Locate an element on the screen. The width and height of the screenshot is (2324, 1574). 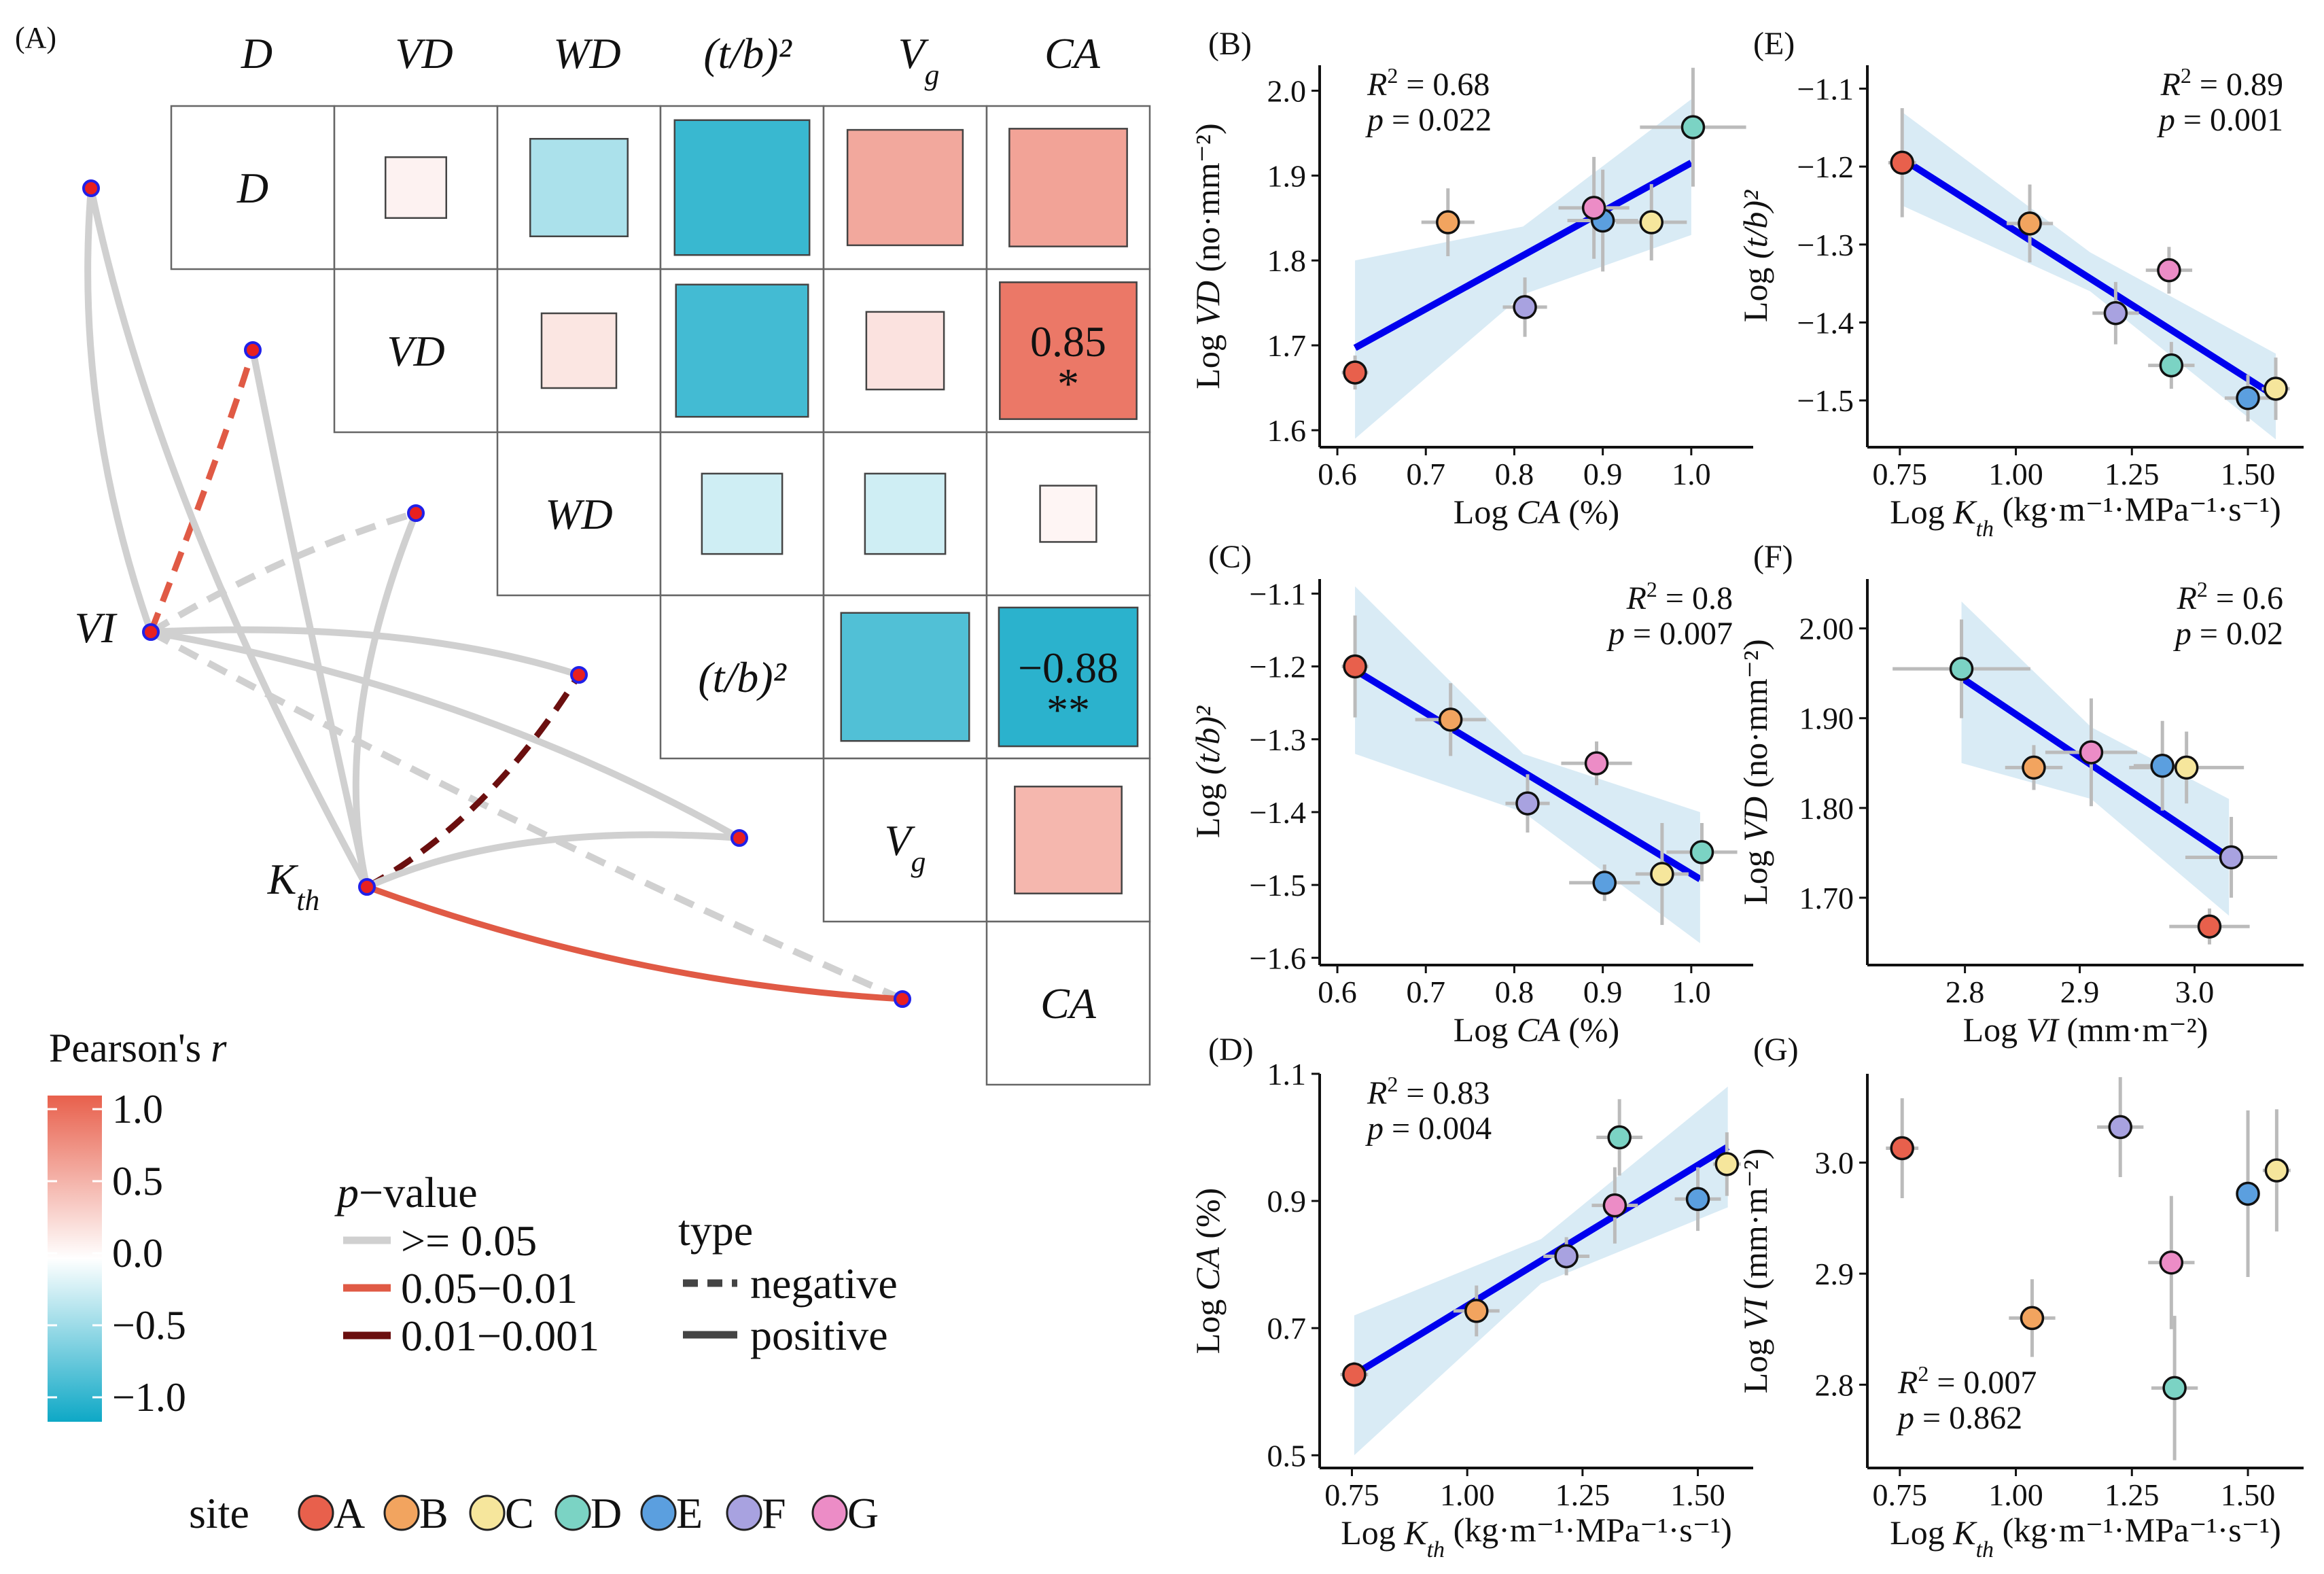
stats-p: p = 0.862 is located at coordinates (1959, 1418).